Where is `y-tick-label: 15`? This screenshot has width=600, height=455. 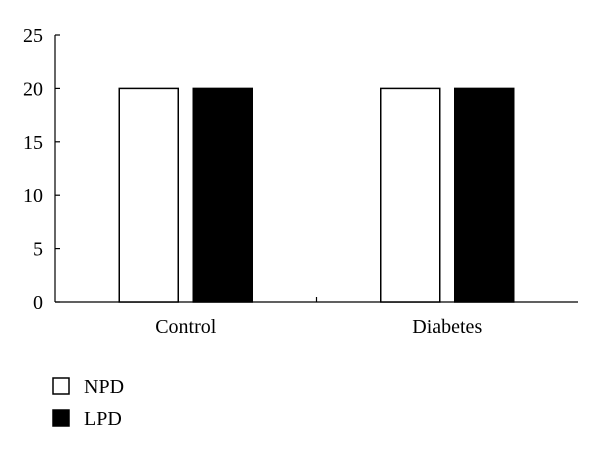 y-tick-label: 15 is located at coordinates (33, 143).